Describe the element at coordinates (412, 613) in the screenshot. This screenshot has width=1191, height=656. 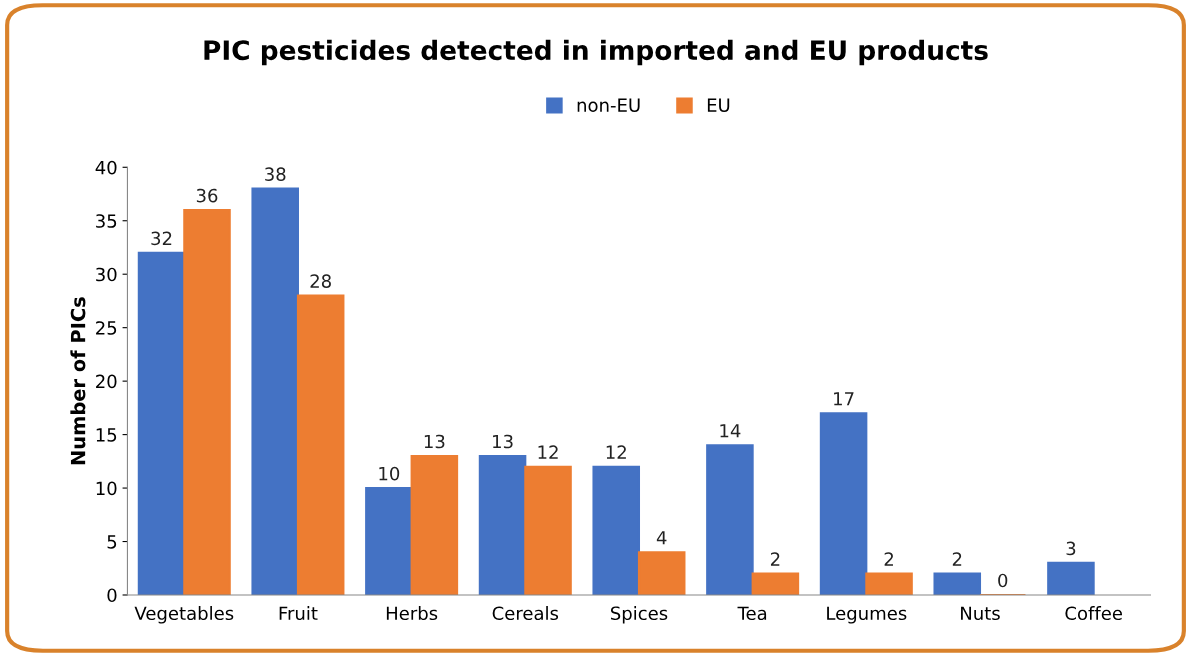
I see `x-tick-label: Herbs` at that location.